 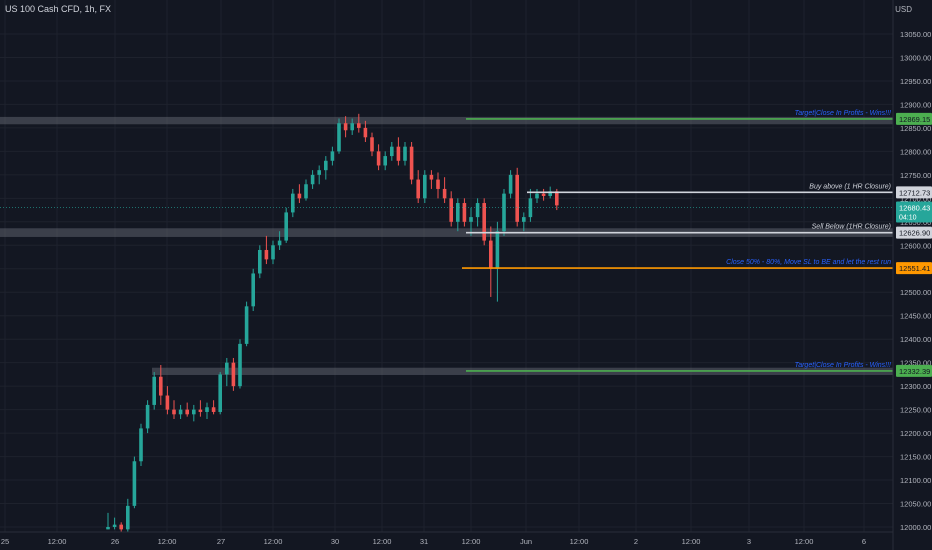 I want to click on level-annotation: Target|Close In Profits - Wins!!!, so click(x=843, y=365).